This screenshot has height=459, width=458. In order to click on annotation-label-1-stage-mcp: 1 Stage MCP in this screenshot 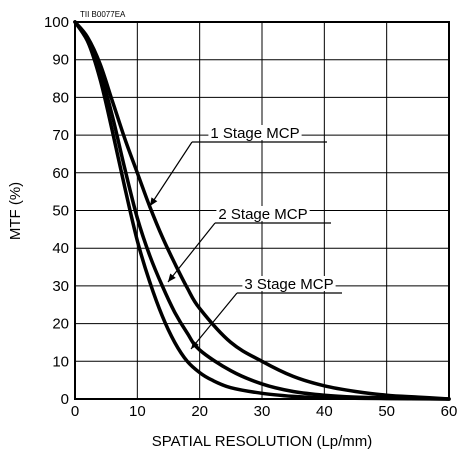, I will do `click(254, 133)`.